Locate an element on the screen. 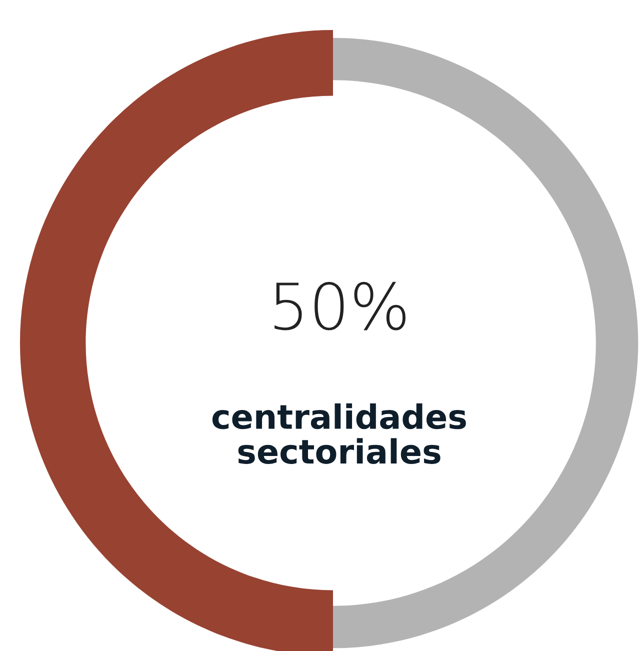 This screenshot has width=642, height=651. text: centralidades sectoriales is located at coordinates (339, 433).